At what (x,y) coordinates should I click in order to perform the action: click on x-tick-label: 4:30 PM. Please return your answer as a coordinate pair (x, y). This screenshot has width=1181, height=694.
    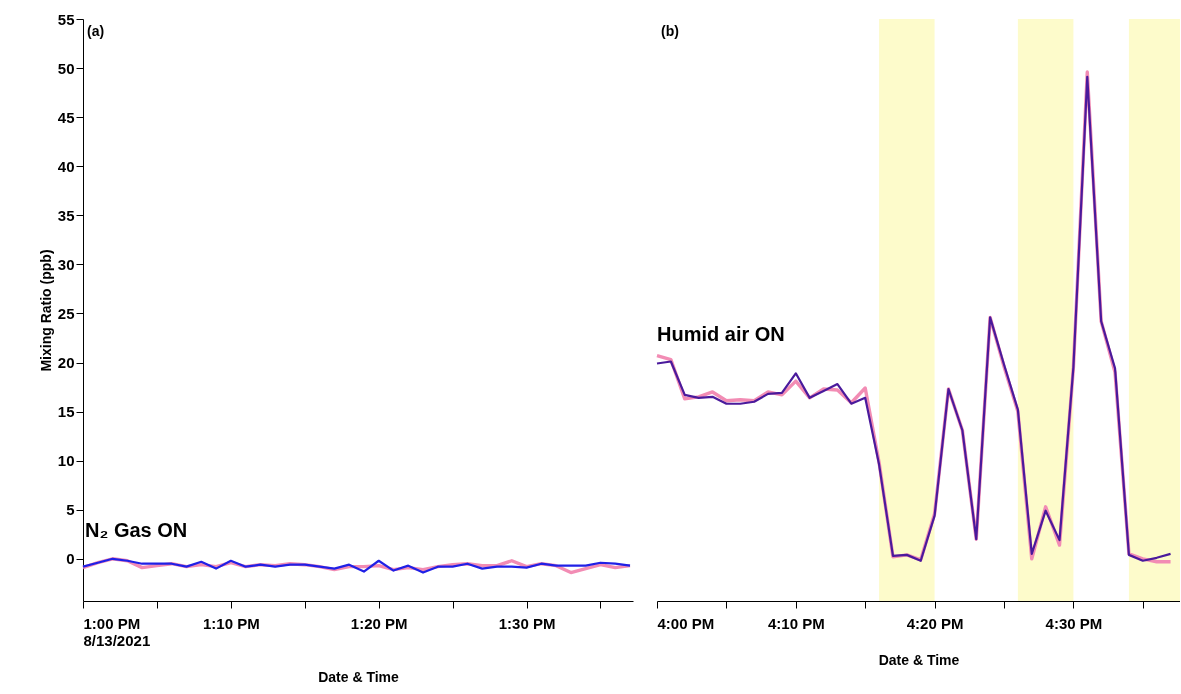
    Looking at the image, I should click on (1074, 623).